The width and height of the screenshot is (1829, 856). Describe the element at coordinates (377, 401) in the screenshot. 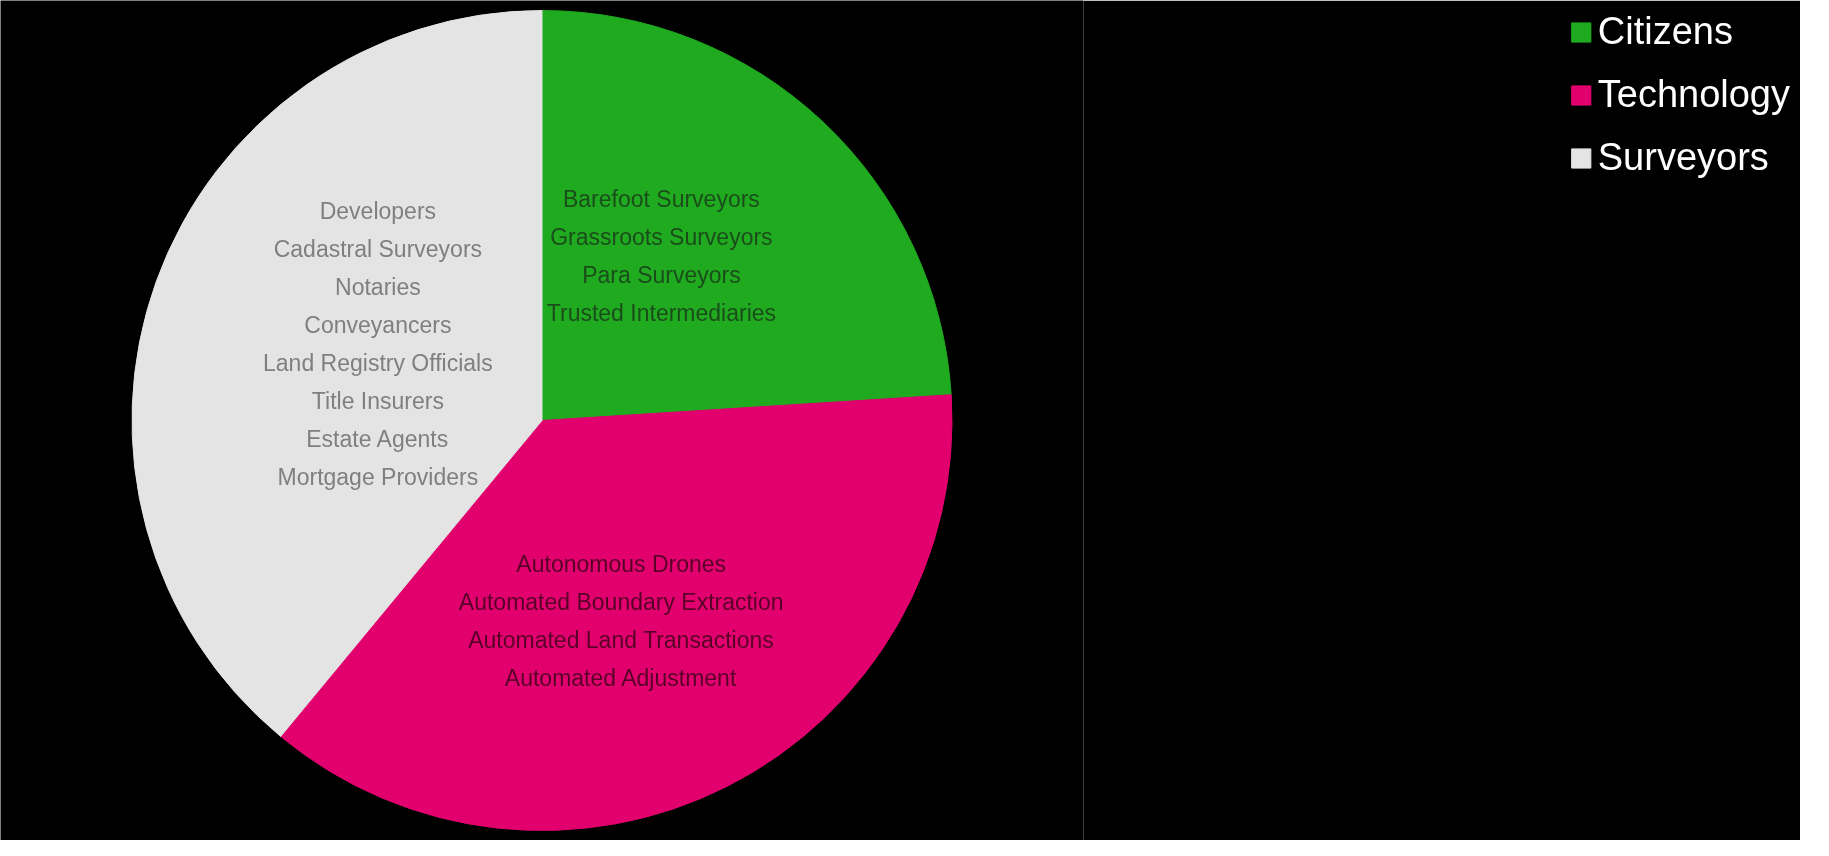

I see `text: Title Insurers` at that location.